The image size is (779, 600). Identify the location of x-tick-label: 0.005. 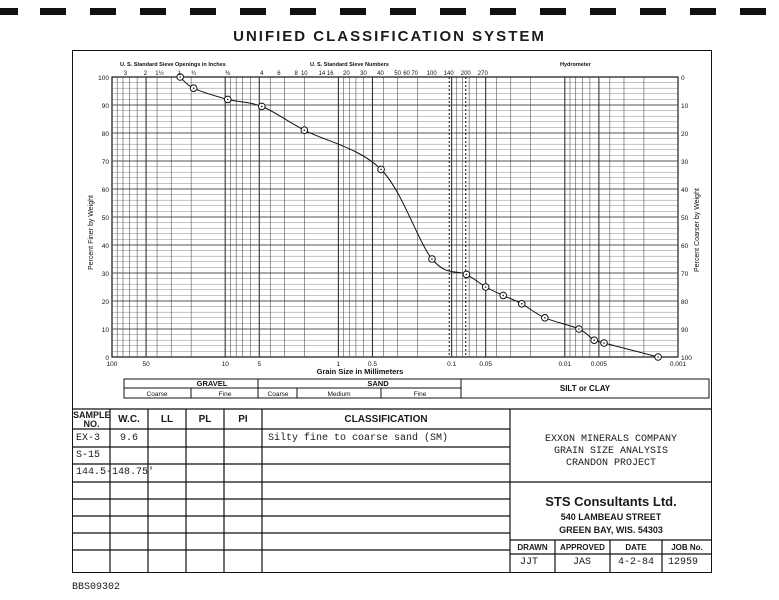
(599, 364).